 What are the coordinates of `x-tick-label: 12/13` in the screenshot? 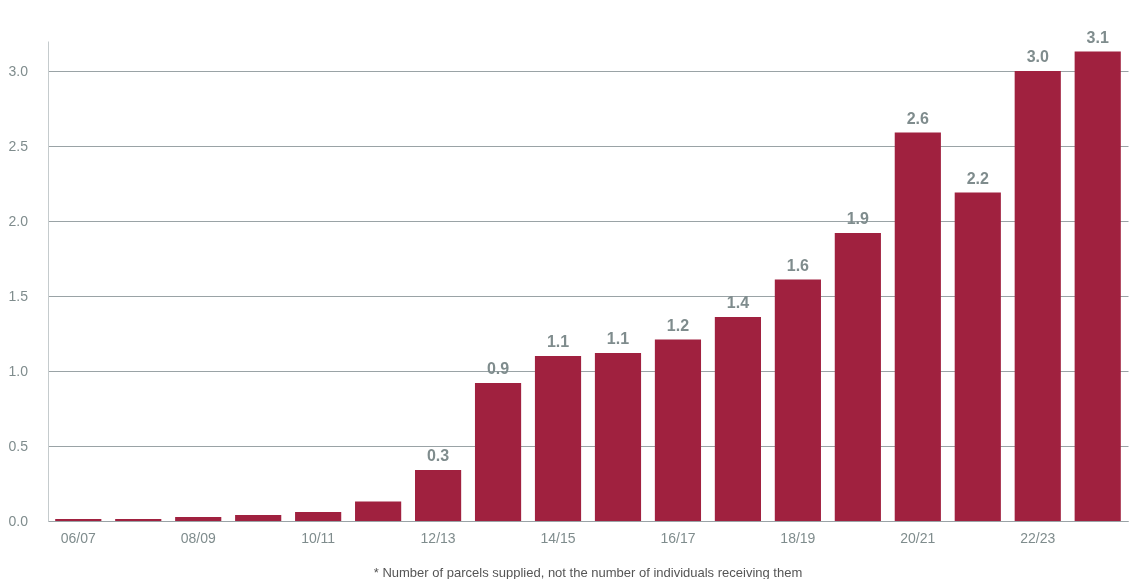 It's located at (438, 537).